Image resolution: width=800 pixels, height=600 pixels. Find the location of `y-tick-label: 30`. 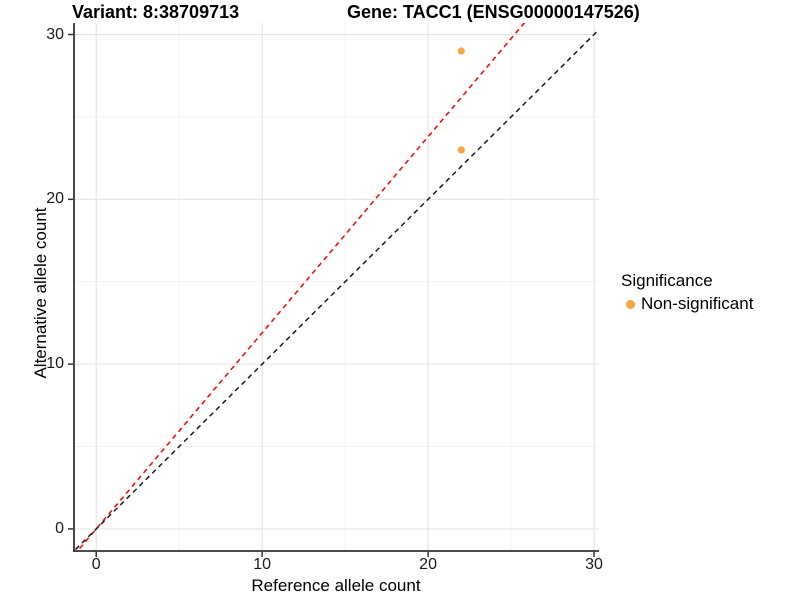

y-tick-label: 30 is located at coordinates (55, 34).